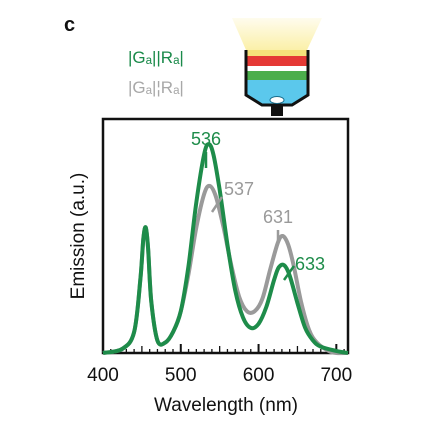 This screenshot has height=421, width=430. Describe the element at coordinates (156, 57) in the screenshot. I see `legend-entry-green: |Gₐ||Rₐ|` at that location.